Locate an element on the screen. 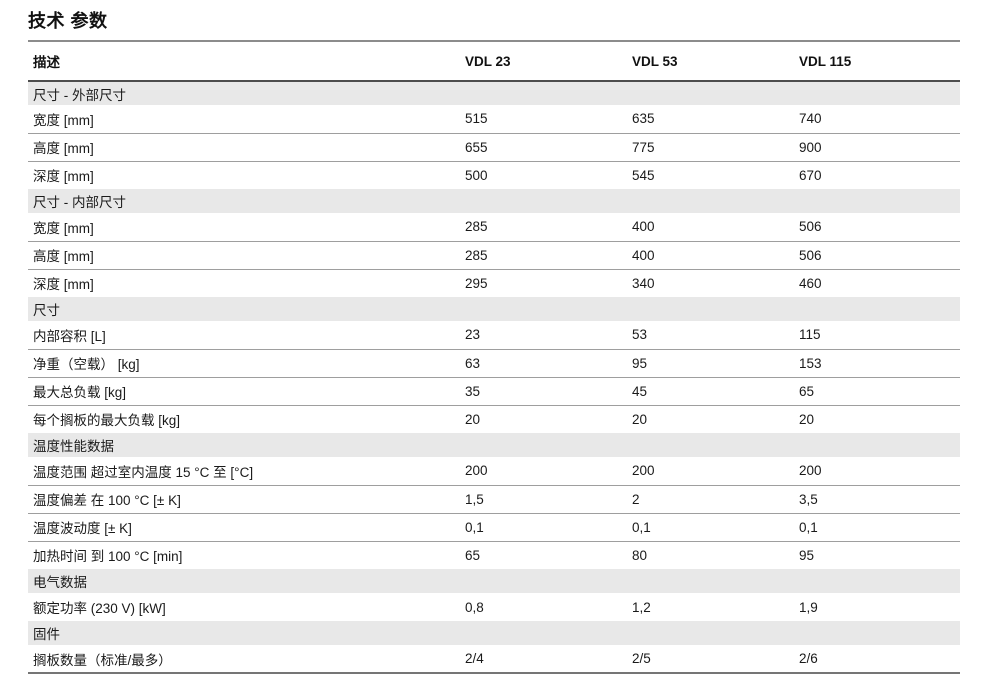  table-row: 额定功率 (230 V) [kW] 0,8 1,2 1,9 is located at coordinates (494, 607).